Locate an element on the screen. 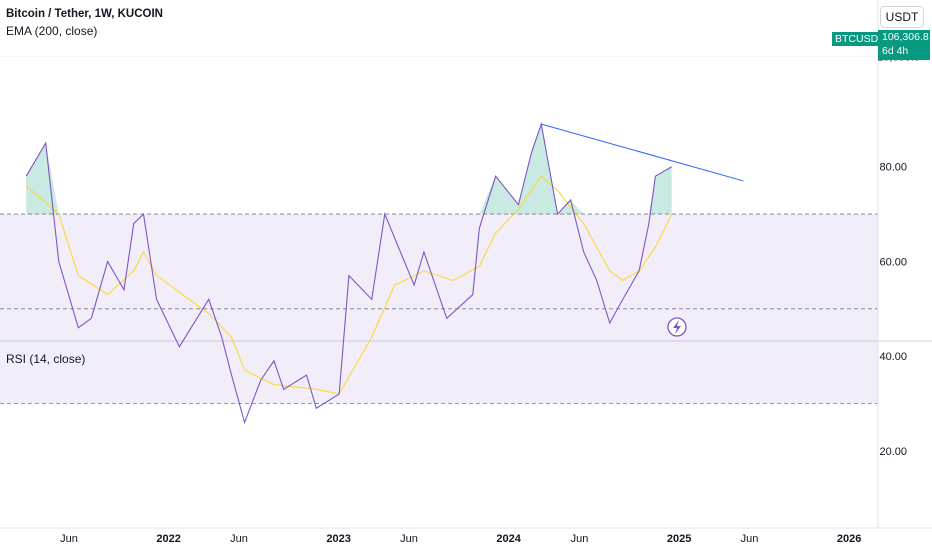 This screenshot has width=932, height=550. rsi-trendline is located at coordinates (642, 152).